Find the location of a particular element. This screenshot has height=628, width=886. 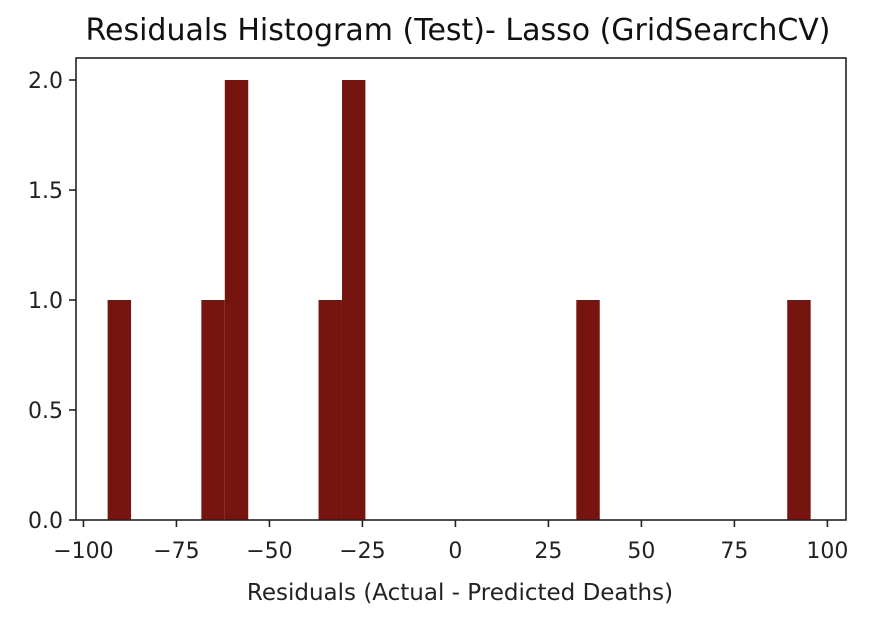

y-tick-label: 1.5 is located at coordinates (45, 191).